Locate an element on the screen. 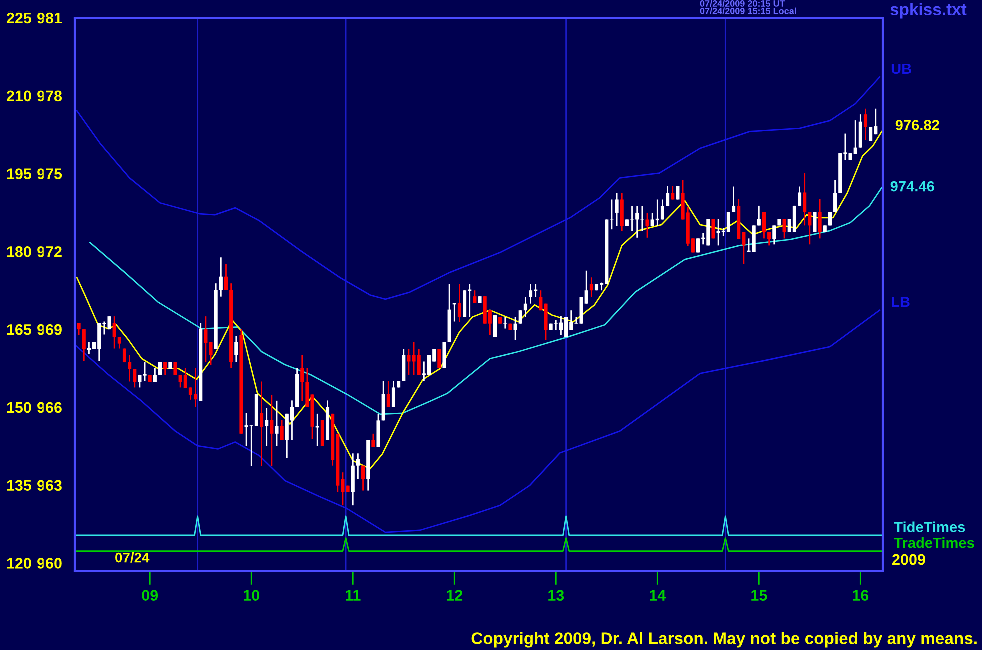  text: 07/24/2009 15:15 Local is located at coordinates (748, 11).